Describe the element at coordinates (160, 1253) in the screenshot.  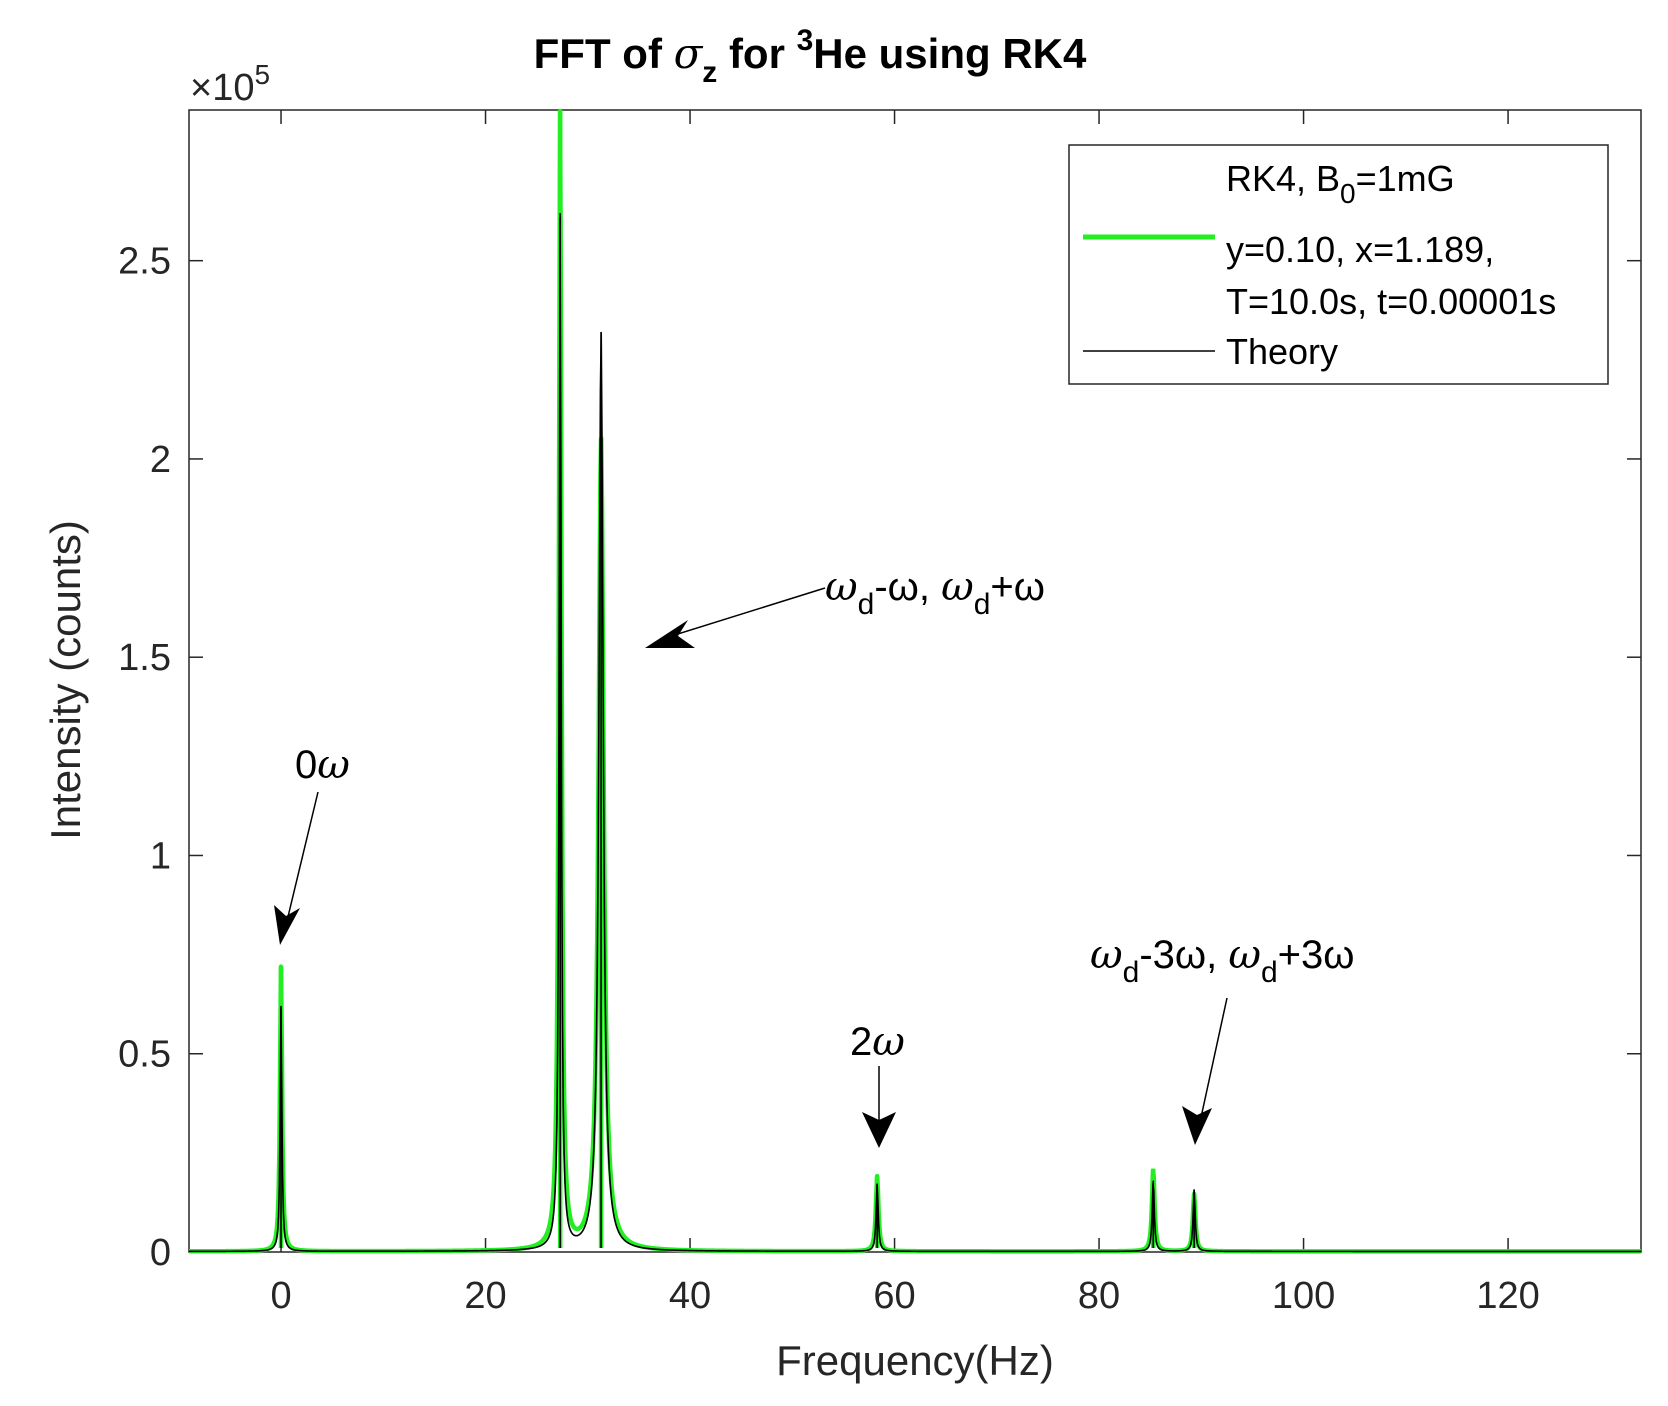
I see `y-tick-label: 0` at that location.